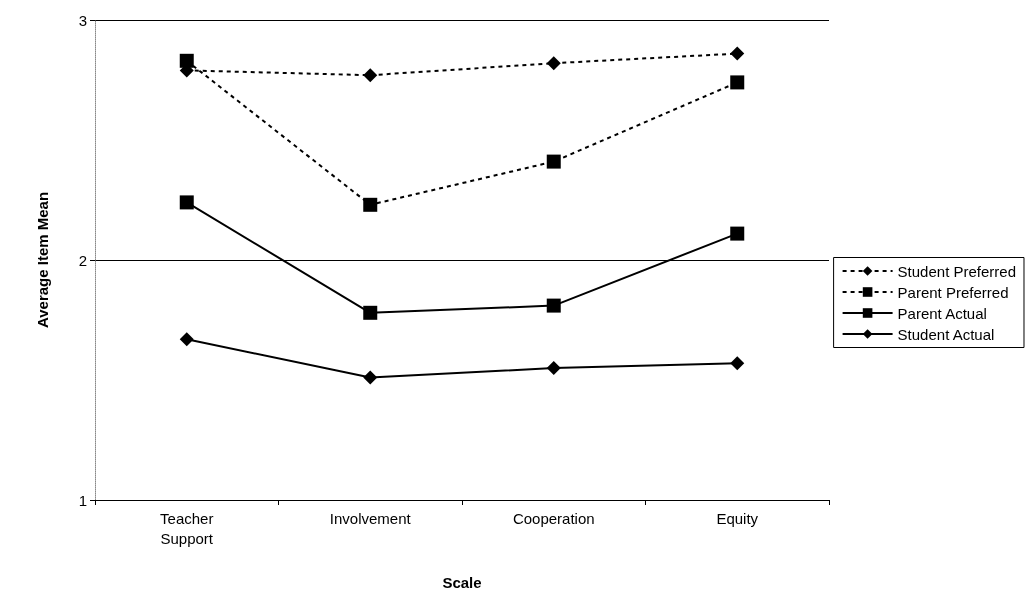 The width and height of the screenshot is (1034, 605). What do you see at coordinates (82, 260) in the screenshot?
I see `y-tick-label: 2` at bounding box center [82, 260].